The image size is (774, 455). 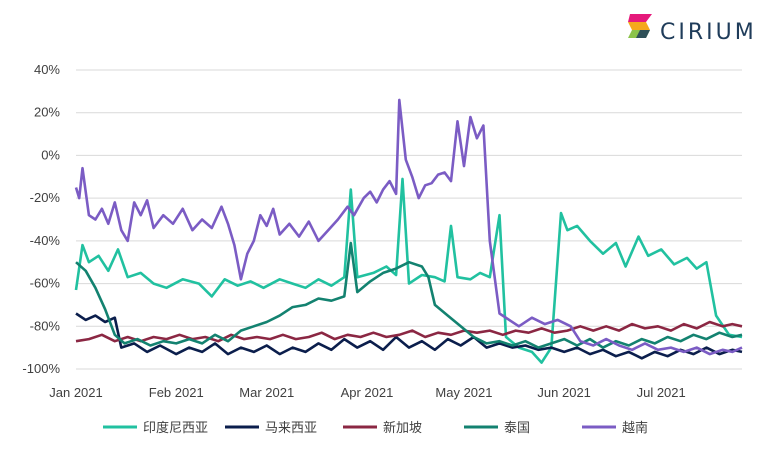 What do you see at coordinates (50, 154) in the screenshot?
I see `y-tick-label: 0%` at bounding box center [50, 154].